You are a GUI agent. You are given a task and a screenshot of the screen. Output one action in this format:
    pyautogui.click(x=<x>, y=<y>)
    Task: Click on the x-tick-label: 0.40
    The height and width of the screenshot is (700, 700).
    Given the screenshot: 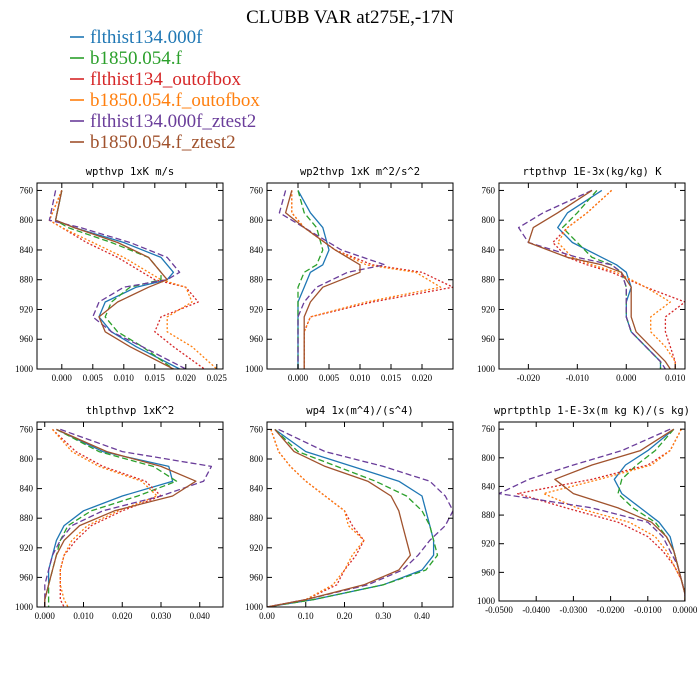 What is the action you would take?
    pyautogui.click(x=422, y=616)
    